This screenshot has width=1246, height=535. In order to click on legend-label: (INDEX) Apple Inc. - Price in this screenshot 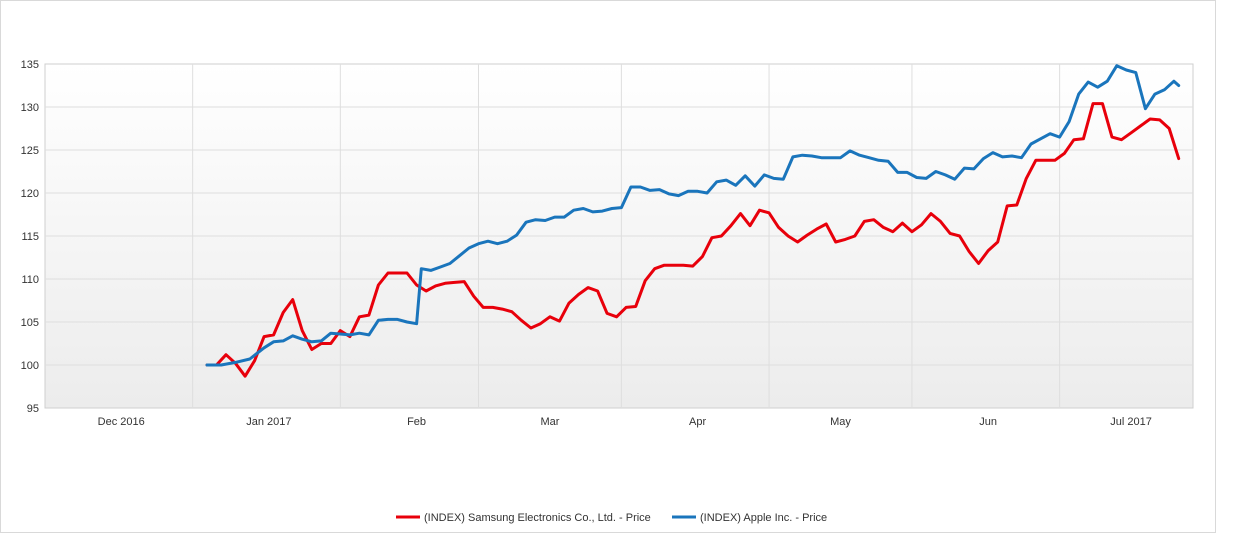, I will do `click(763, 518)`.